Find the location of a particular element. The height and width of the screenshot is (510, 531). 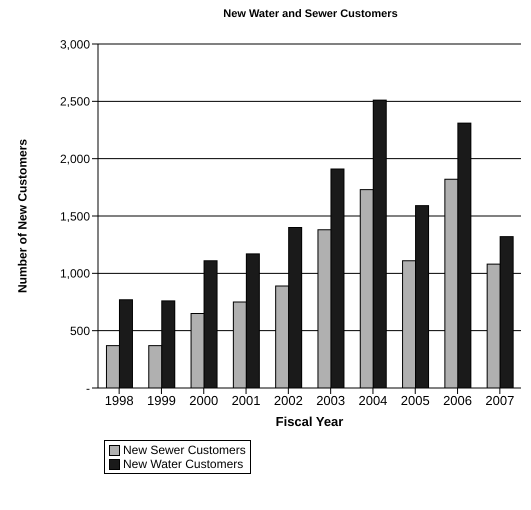

x-tick-label: 2004 is located at coordinates (373, 400).